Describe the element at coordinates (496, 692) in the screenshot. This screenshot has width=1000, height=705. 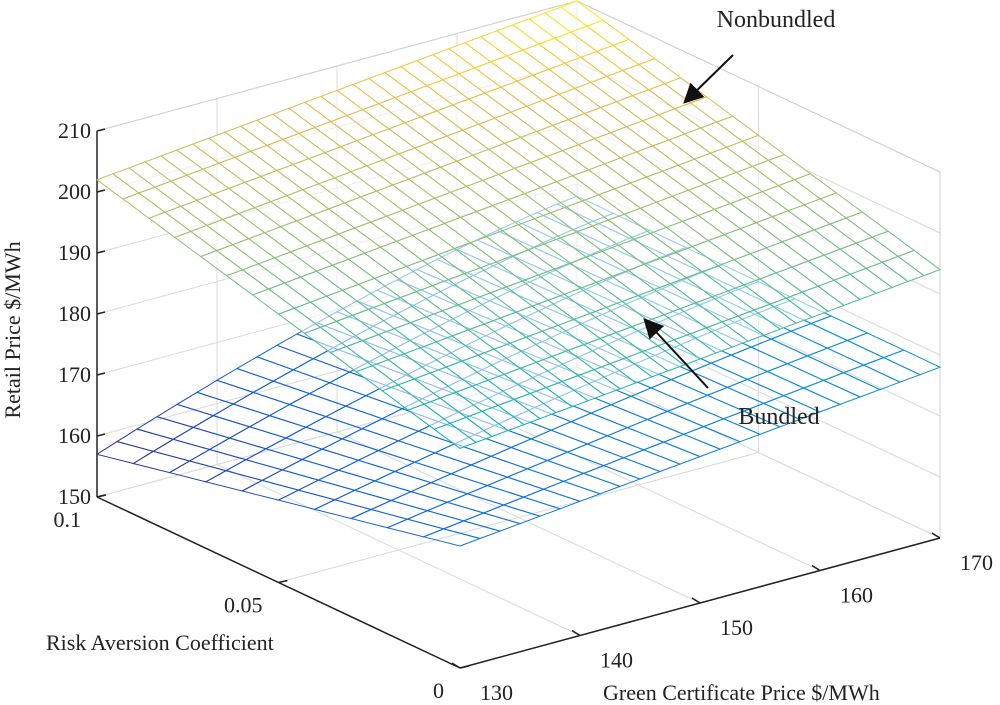
I see `x-tick-label: 130` at that location.